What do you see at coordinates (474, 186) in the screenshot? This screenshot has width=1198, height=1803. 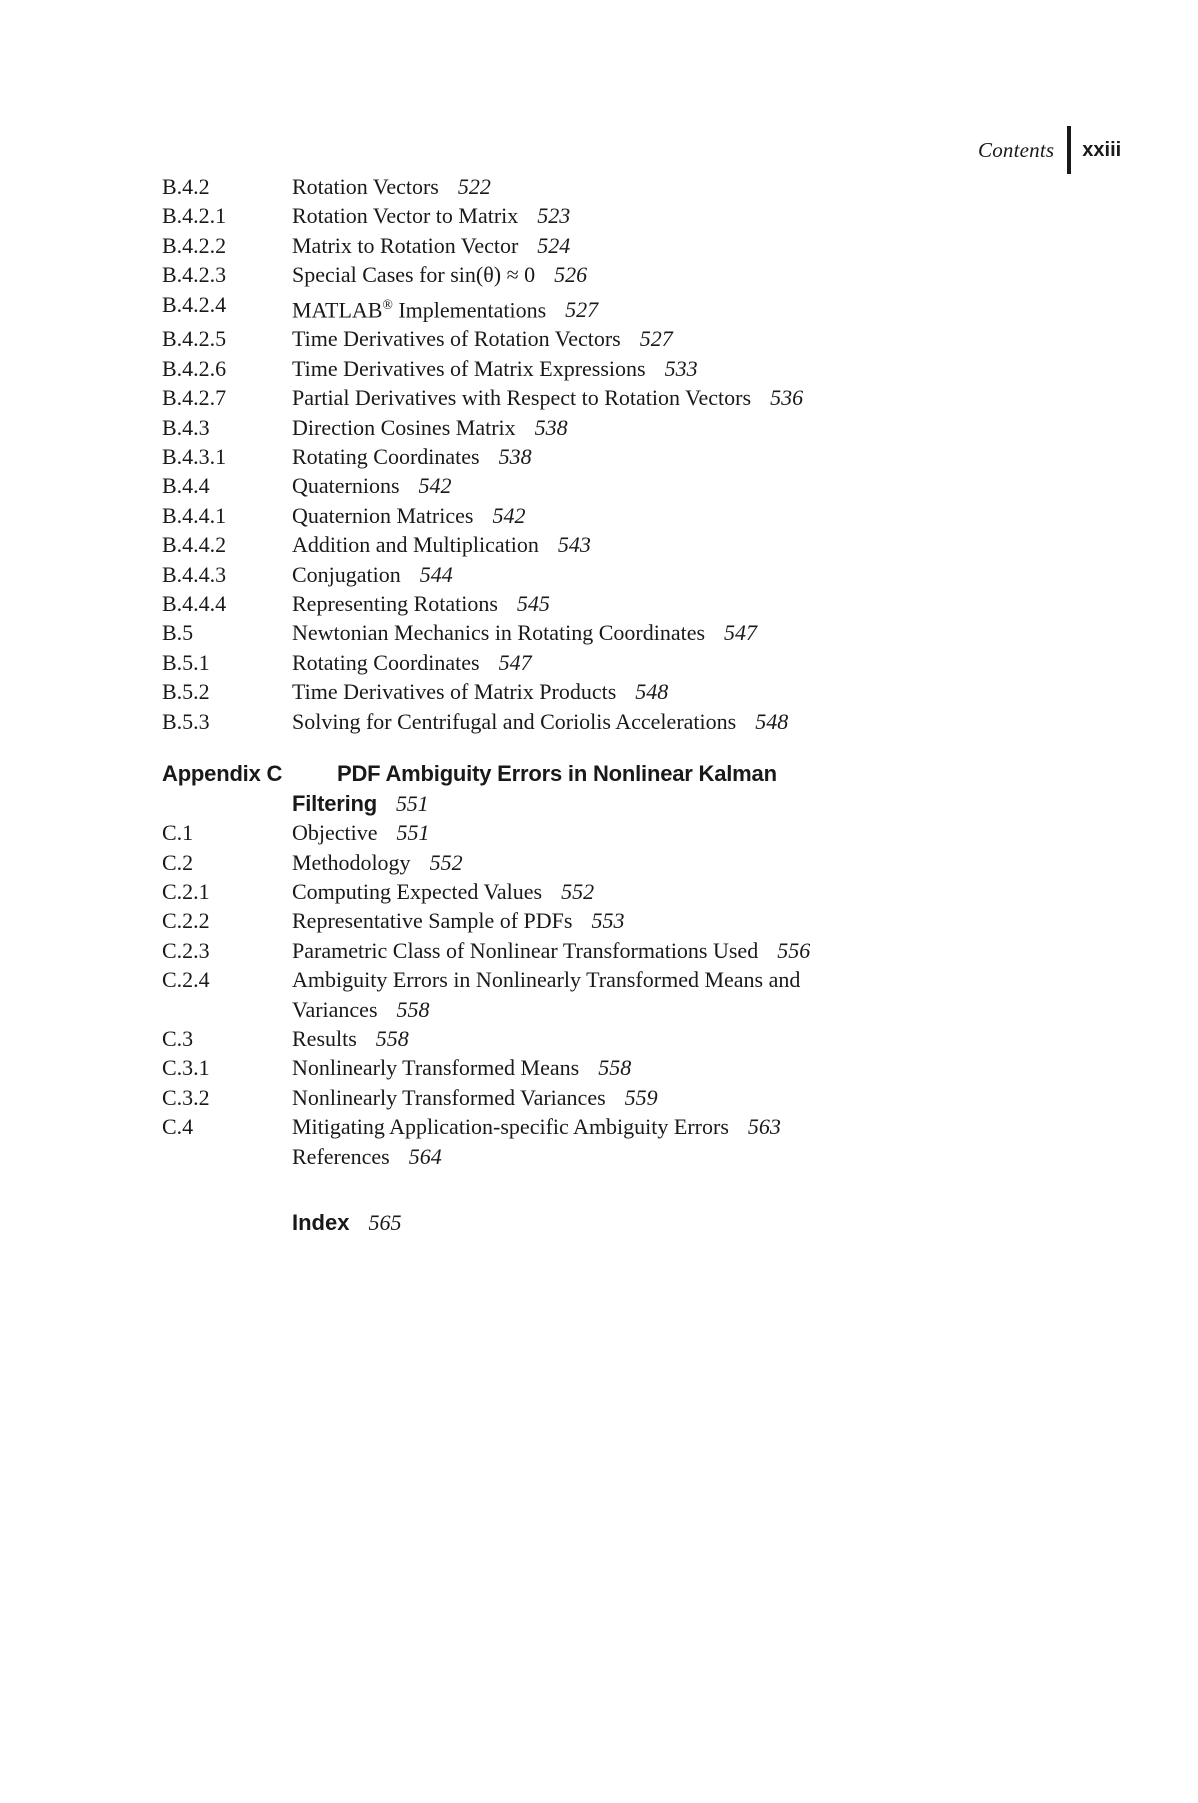 I see `entry-page-number: 522` at bounding box center [474, 186].